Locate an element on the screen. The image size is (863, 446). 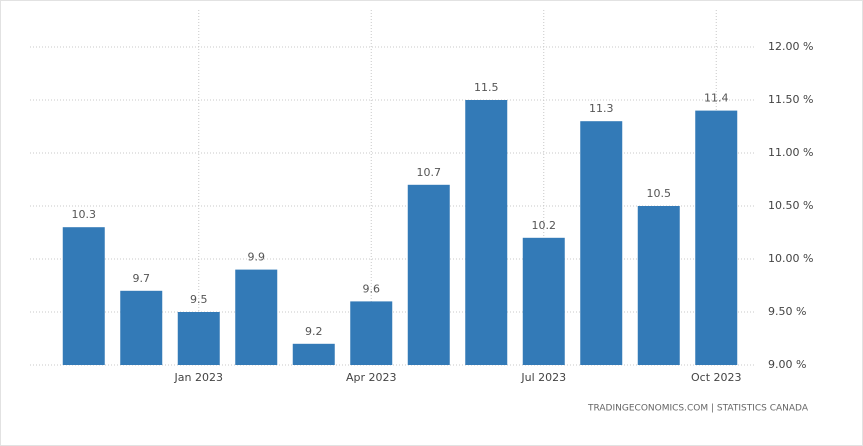
value-label: 11.5 is located at coordinates (486, 87).